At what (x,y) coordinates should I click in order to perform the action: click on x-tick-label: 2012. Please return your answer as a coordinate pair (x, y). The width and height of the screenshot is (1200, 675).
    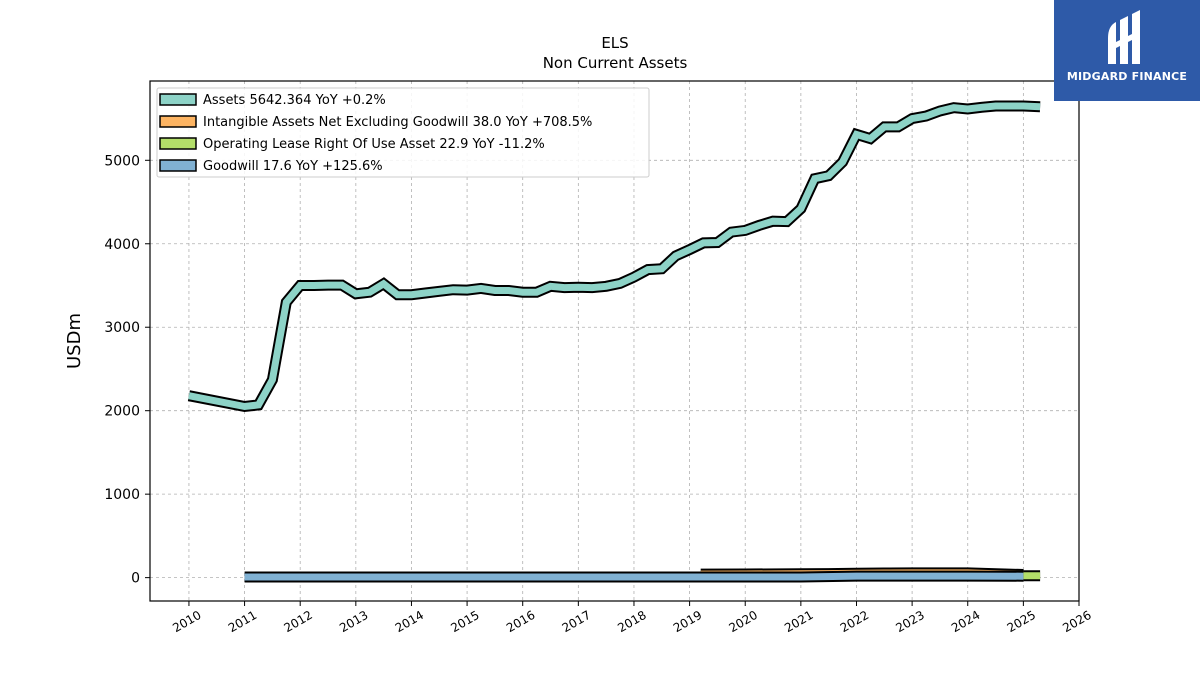
    Looking at the image, I should click on (297, 621).